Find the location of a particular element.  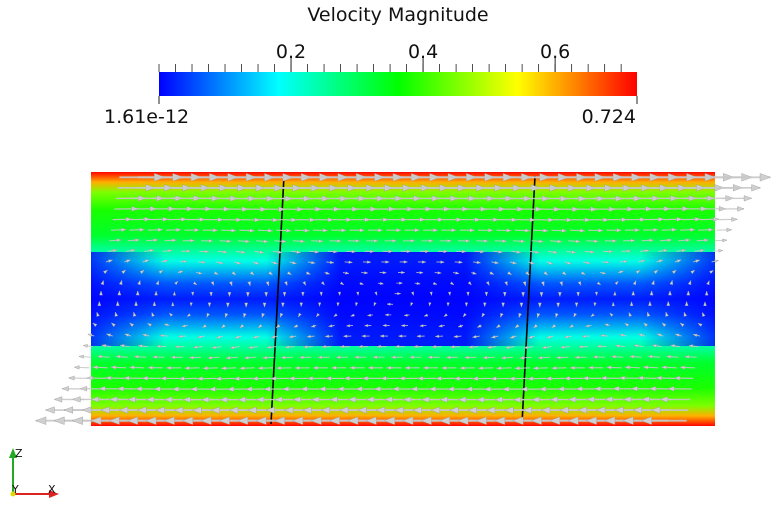

colorbar-major-ticks: 0.2 0.4 0.6 is located at coordinates (423, 56).